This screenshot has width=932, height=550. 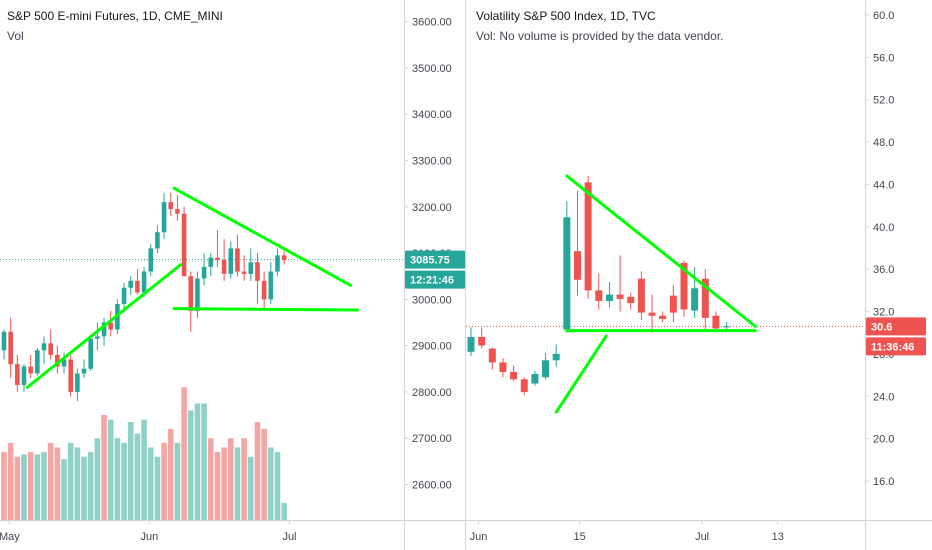 I want to click on right-trendline, so click(x=661, y=251).